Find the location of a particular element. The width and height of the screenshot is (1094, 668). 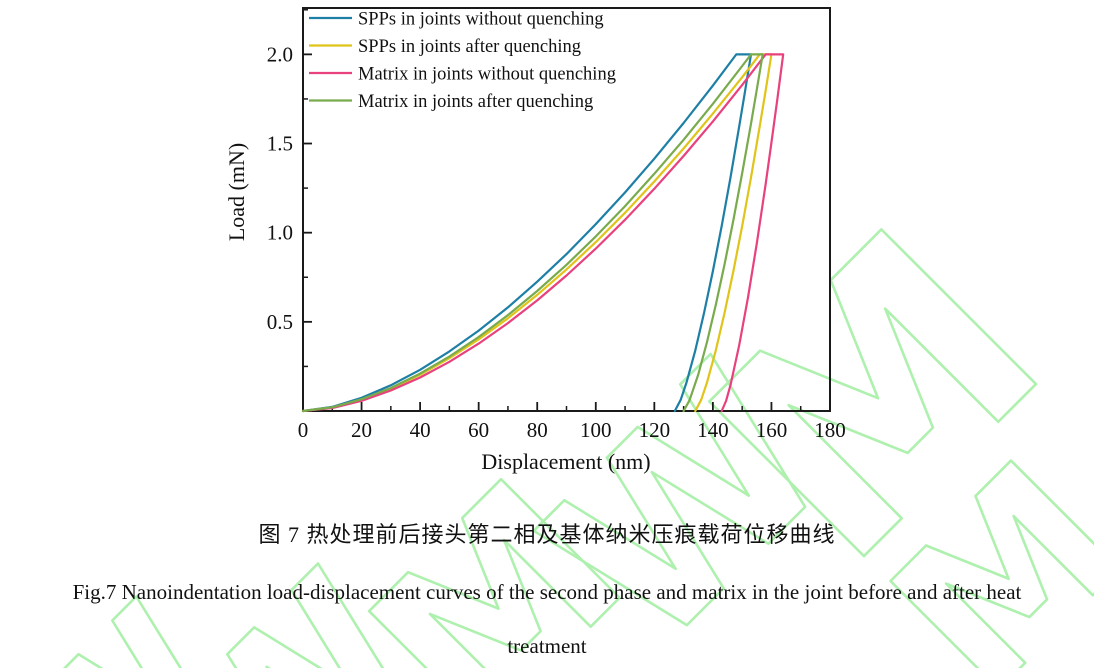

y-tick-label: 2.0 is located at coordinates (280, 54).